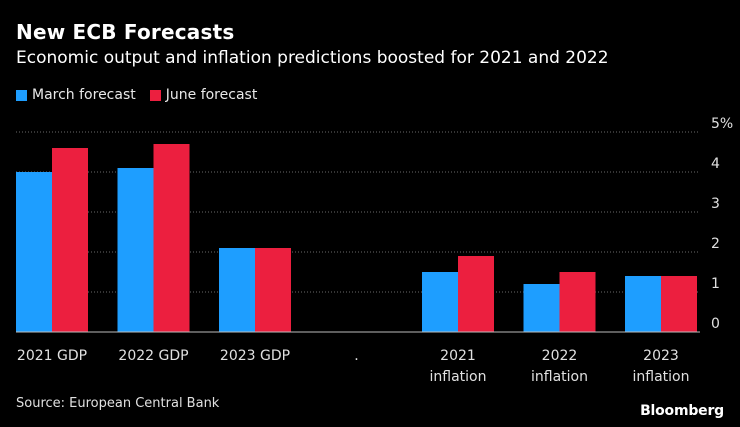 This screenshot has width=740, height=427. Describe the element at coordinates (52, 356) in the screenshot. I see `x-tick-label: 2021 GDP` at that location.